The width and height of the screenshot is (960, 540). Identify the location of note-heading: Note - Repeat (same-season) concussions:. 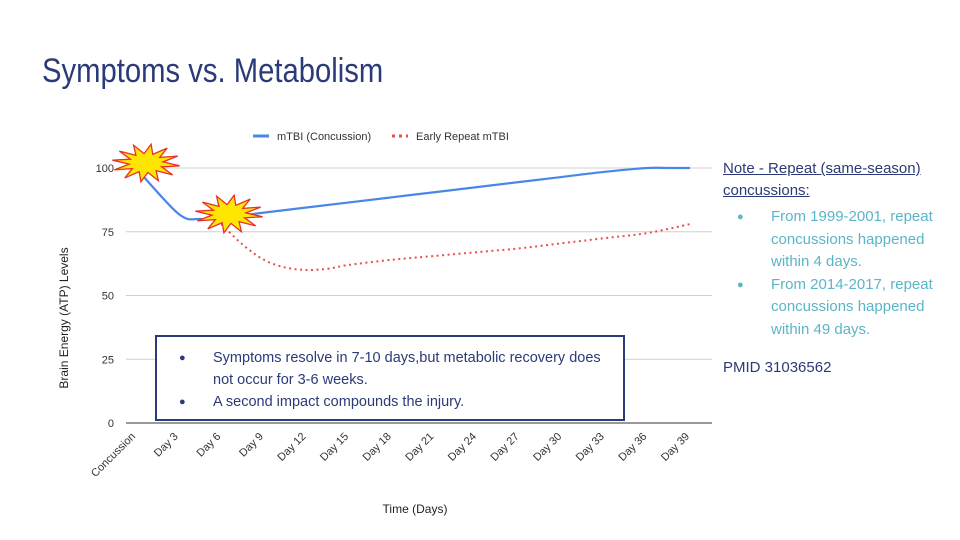
(838, 180).